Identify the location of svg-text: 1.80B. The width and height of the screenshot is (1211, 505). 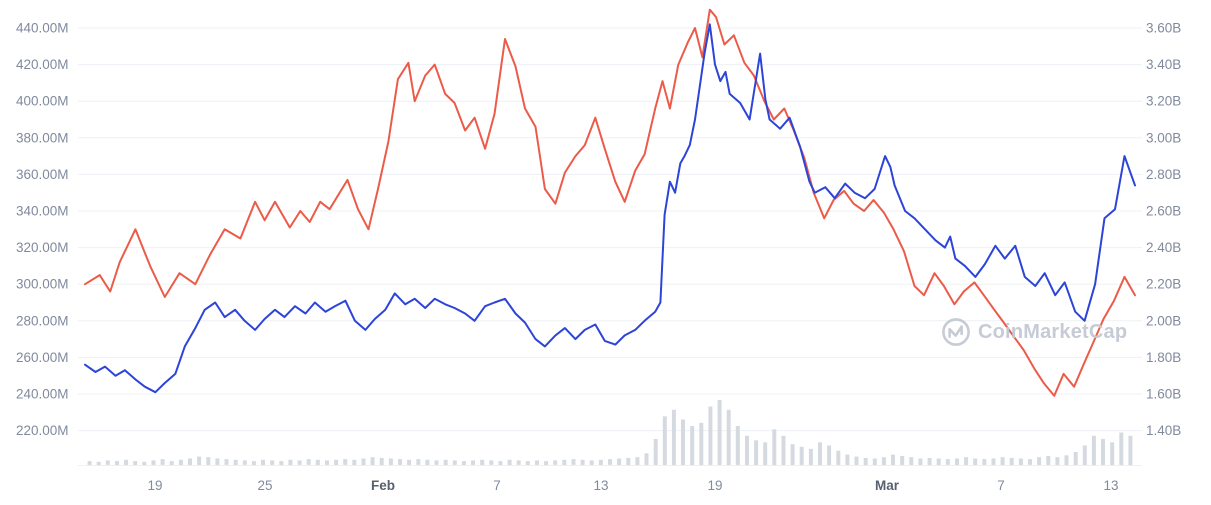
(1163, 357).